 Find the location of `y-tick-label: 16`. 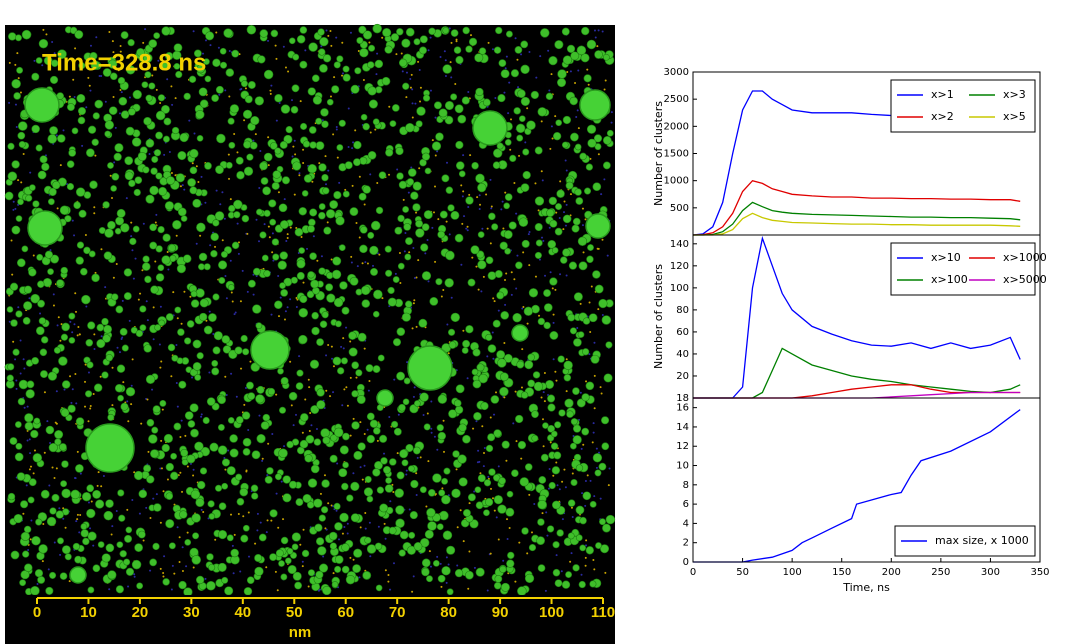

y-tick-label: 16 is located at coordinates (682, 408).